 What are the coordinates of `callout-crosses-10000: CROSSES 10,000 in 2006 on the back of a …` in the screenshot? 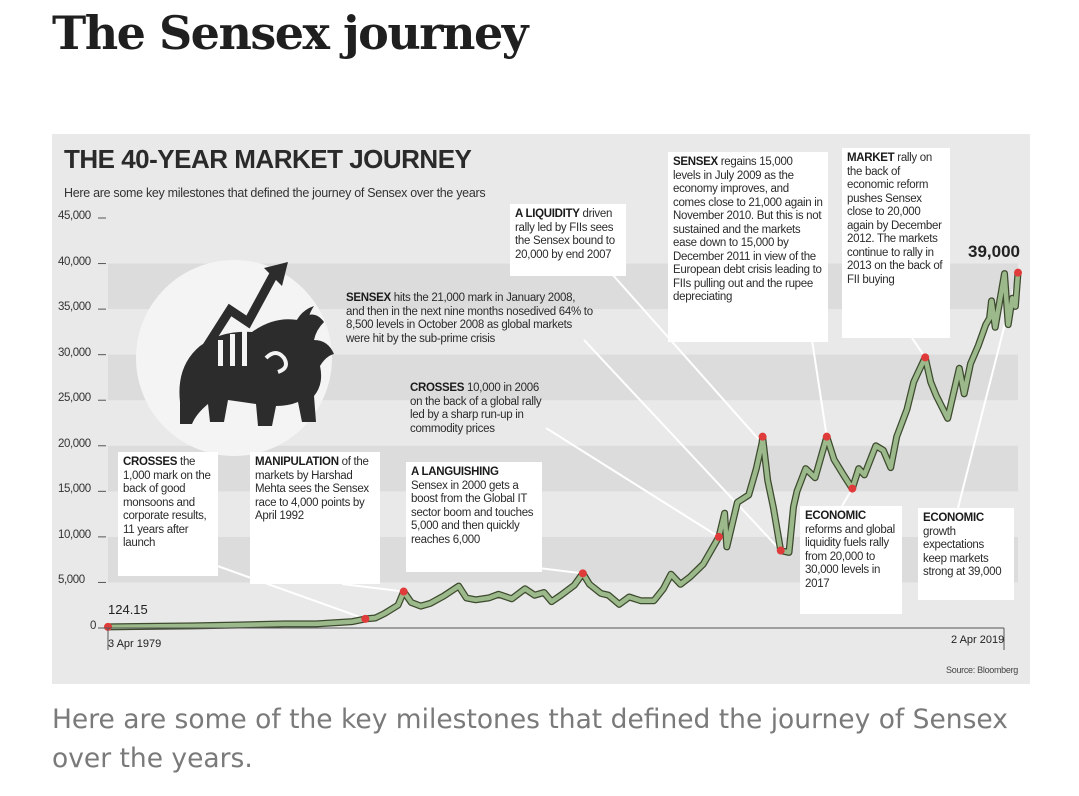 It's located at (478, 409).